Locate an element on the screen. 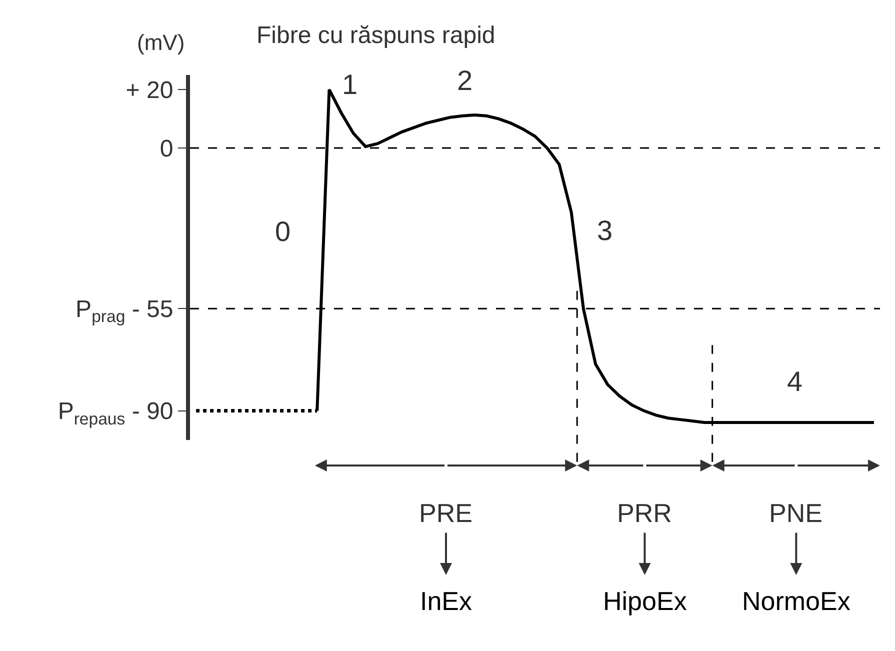 This screenshot has width=895, height=651. text: NormoEx is located at coordinates (796, 601).